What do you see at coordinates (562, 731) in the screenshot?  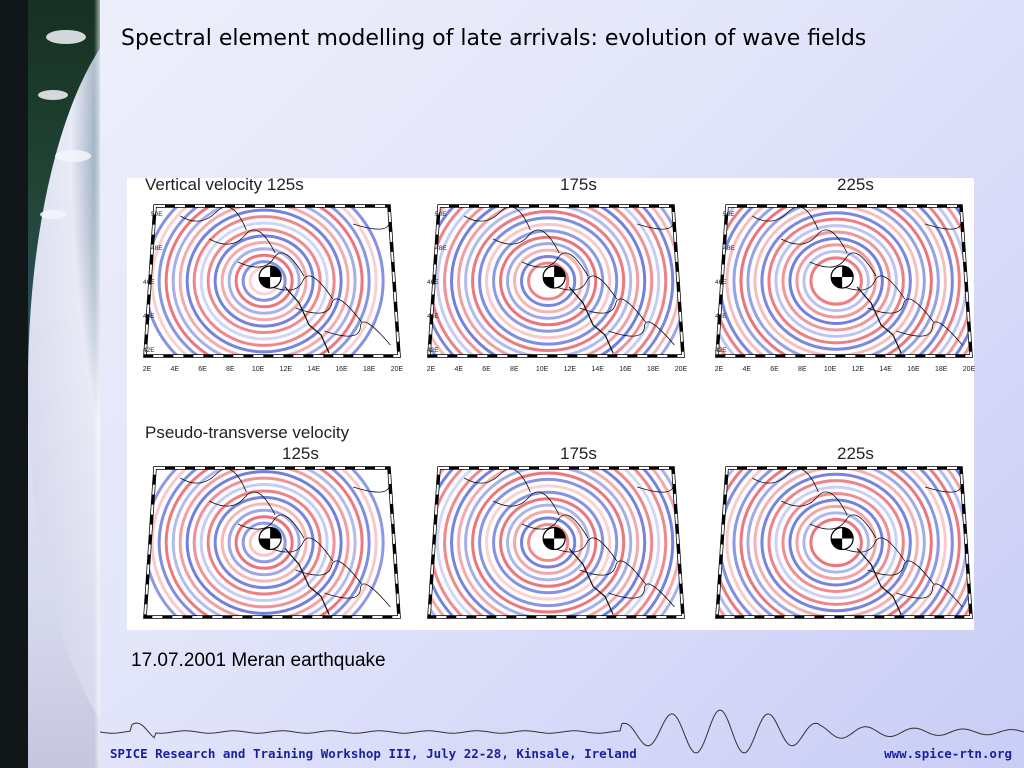 I see `seismogram-decoration` at bounding box center [562, 731].